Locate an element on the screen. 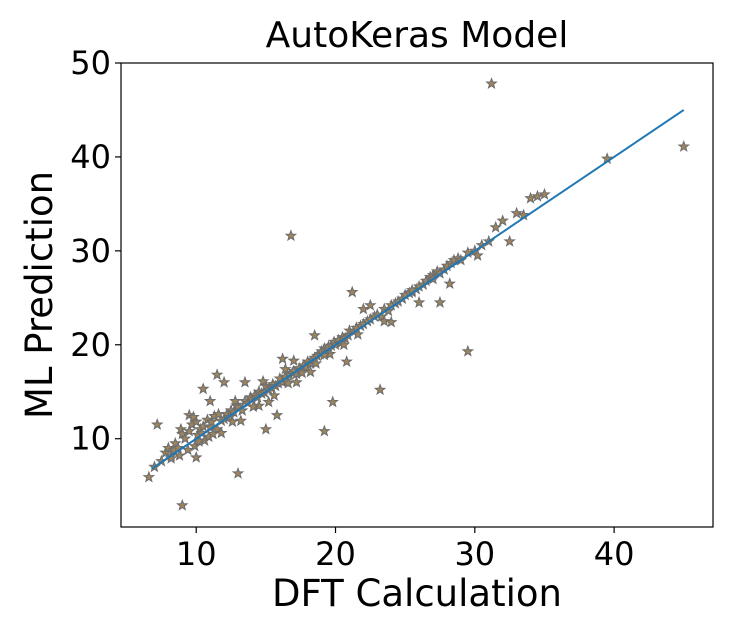 The image size is (751, 627). y-axis: 10 20 30 40 50 is located at coordinates (95, 251).